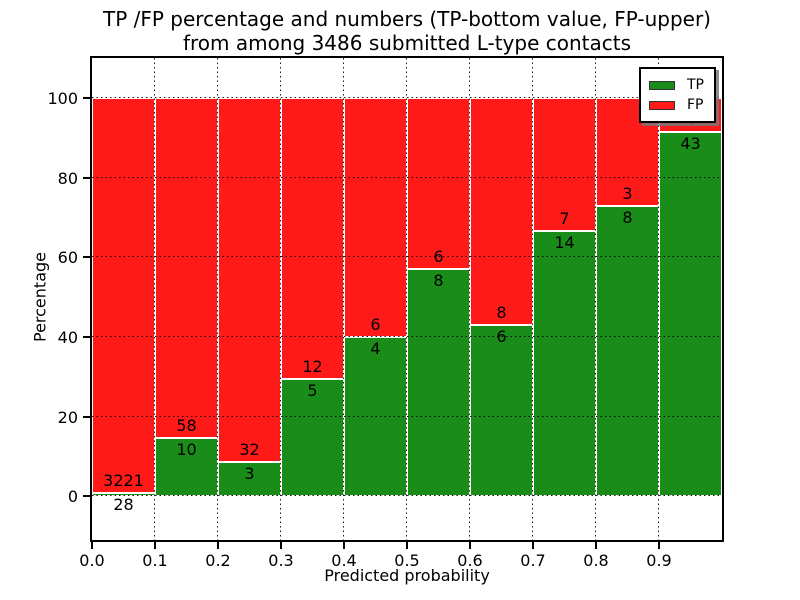  I want to click on x-tick-label-0.4: 0.4, so click(344, 560).